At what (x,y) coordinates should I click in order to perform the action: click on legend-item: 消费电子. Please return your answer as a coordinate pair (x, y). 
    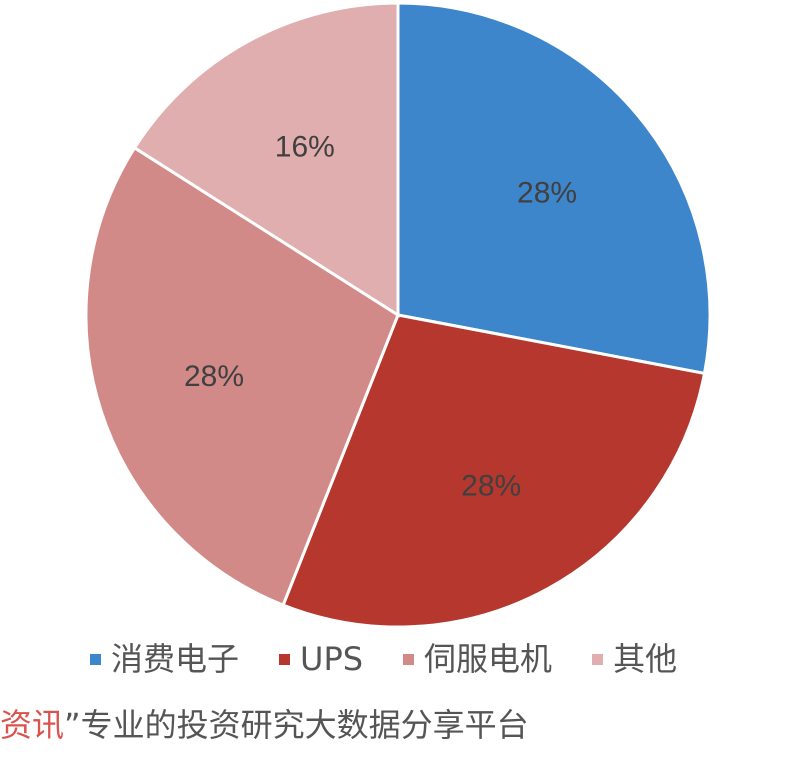
    Looking at the image, I should click on (164, 659).